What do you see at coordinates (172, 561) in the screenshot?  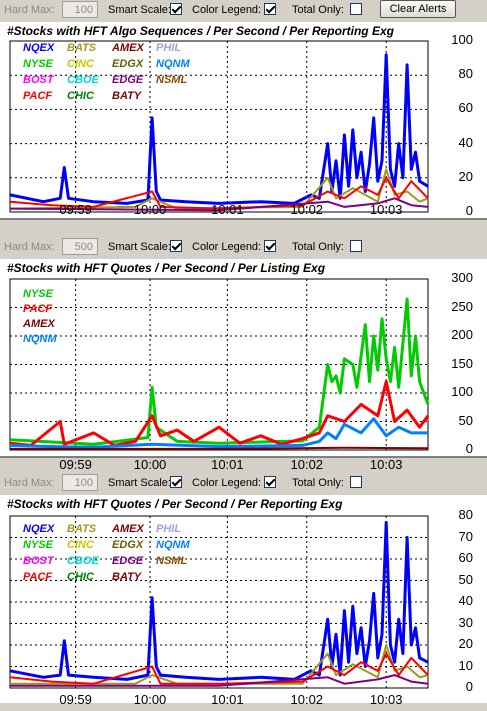 I see `legend-item-nsml: NSML` at bounding box center [172, 561].